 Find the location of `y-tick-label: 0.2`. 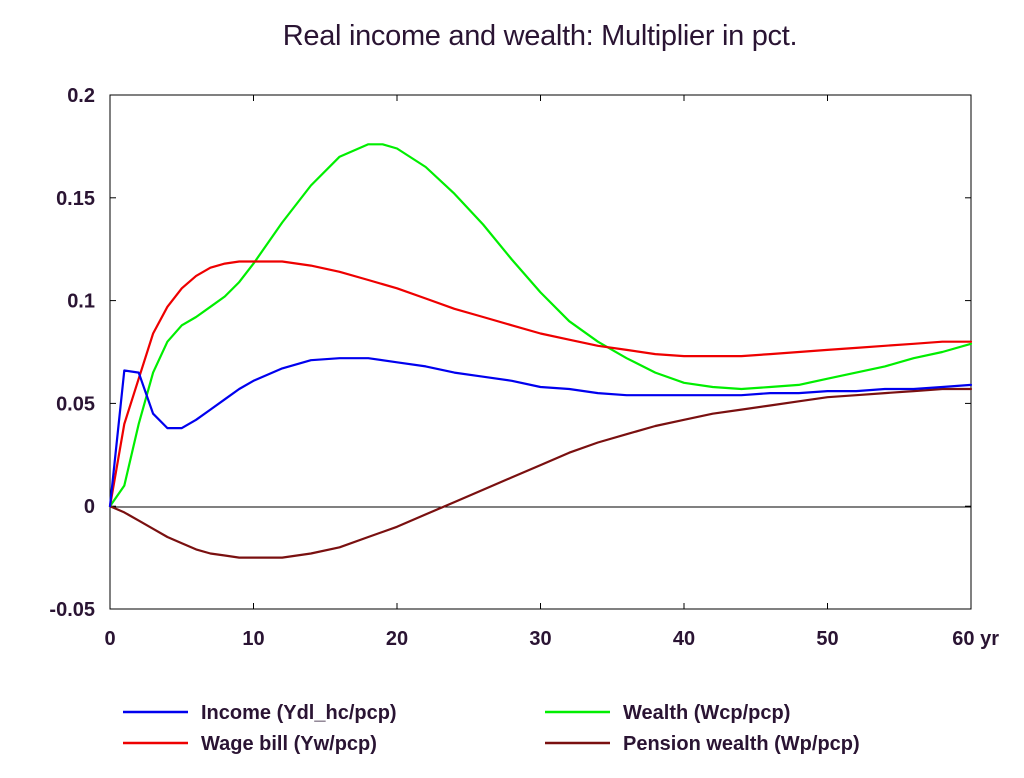

y-tick-label: 0.2 is located at coordinates (81, 96).